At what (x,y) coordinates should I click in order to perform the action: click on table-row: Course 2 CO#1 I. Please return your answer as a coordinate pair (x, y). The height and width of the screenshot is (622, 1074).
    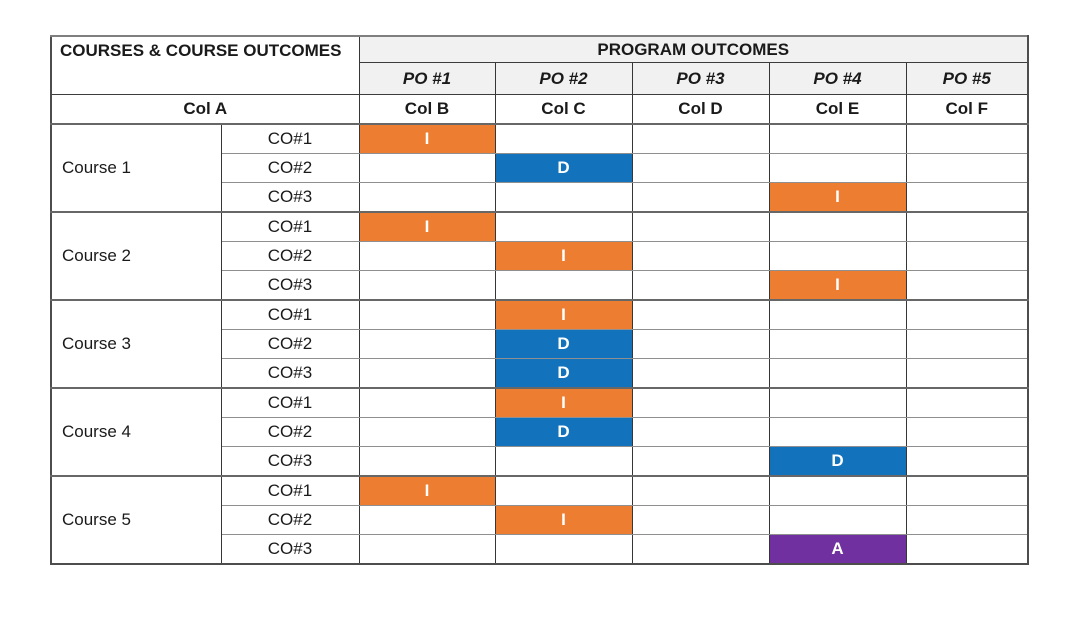
    Looking at the image, I should click on (539, 256).